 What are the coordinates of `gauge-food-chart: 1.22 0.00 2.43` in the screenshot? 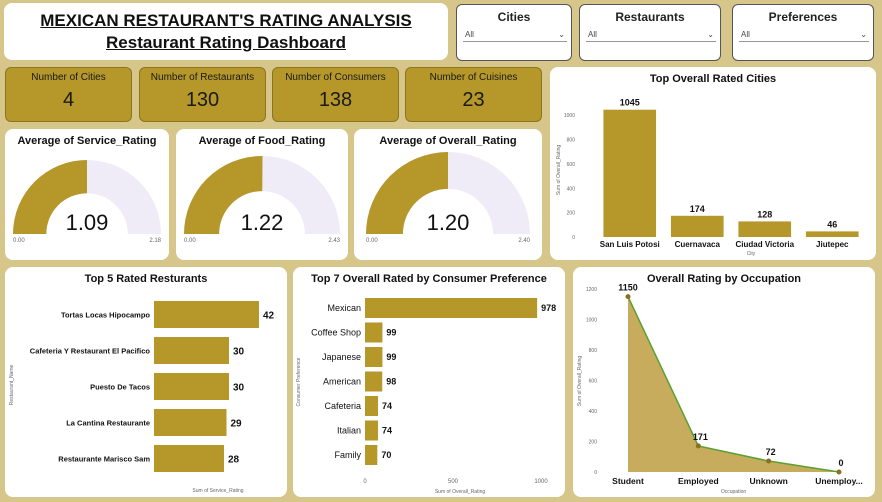 It's located at (262, 200).